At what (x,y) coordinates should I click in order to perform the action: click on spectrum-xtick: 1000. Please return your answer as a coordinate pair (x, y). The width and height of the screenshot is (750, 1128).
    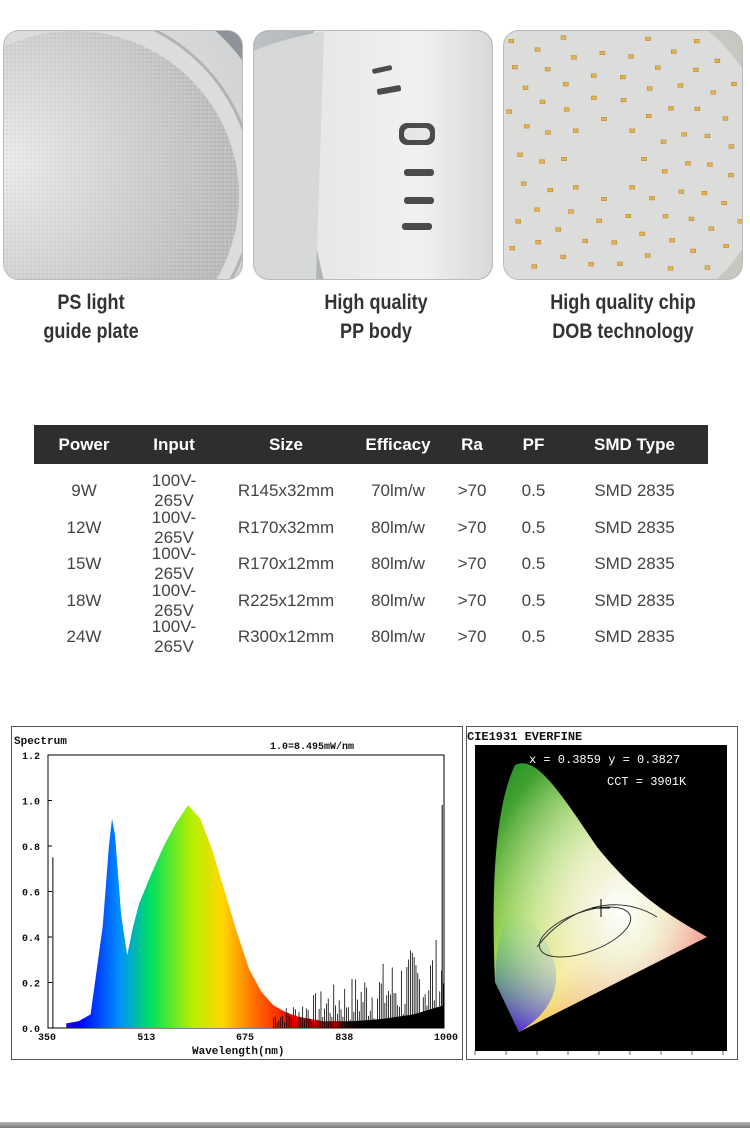
    Looking at the image, I should click on (446, 1038).